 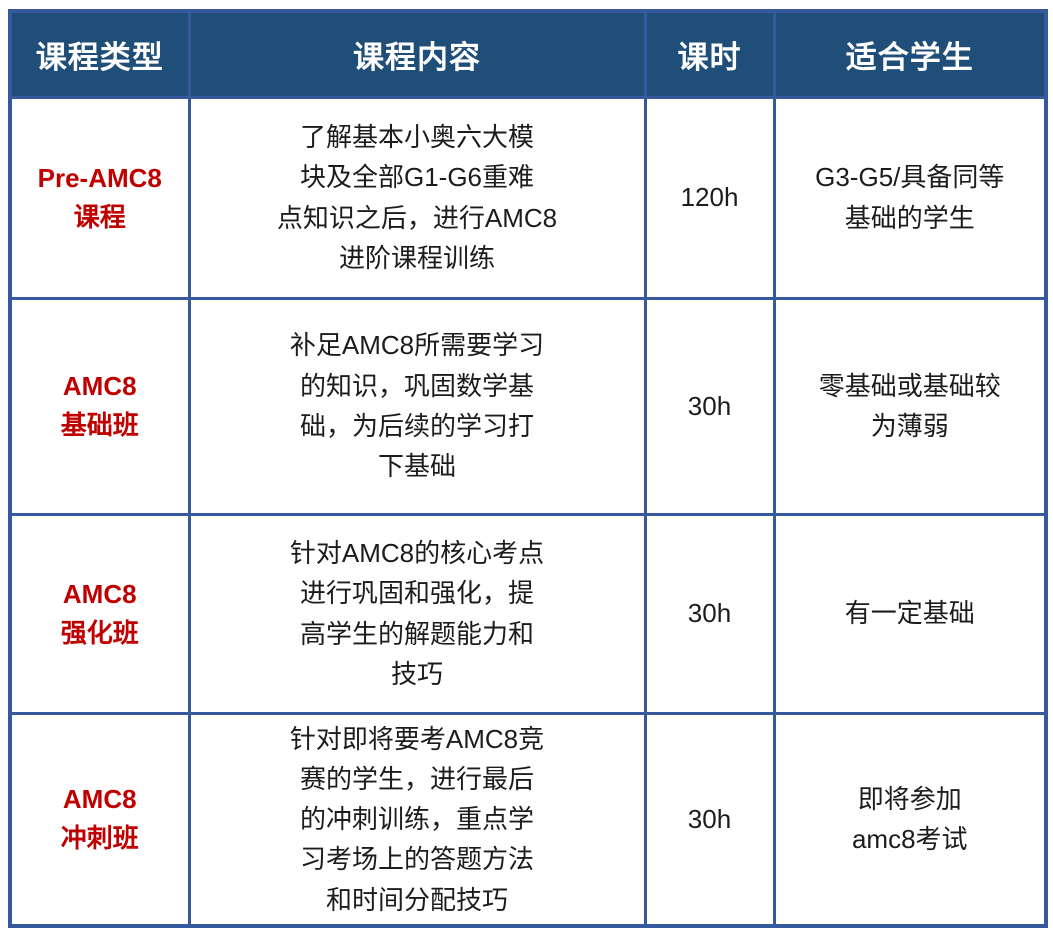 I want to click on table-header-row: 课程类型 课程内容 课时 适合学生, so click(x=528, y=54).